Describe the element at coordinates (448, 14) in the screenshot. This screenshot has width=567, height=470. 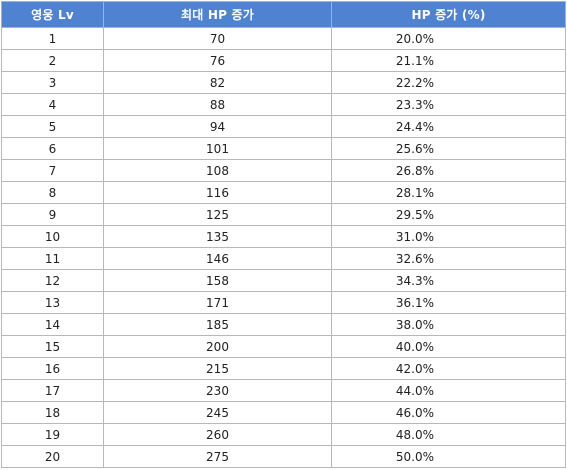
I see `header-hp-increase-percent: HP 증가 (%)` at that location.